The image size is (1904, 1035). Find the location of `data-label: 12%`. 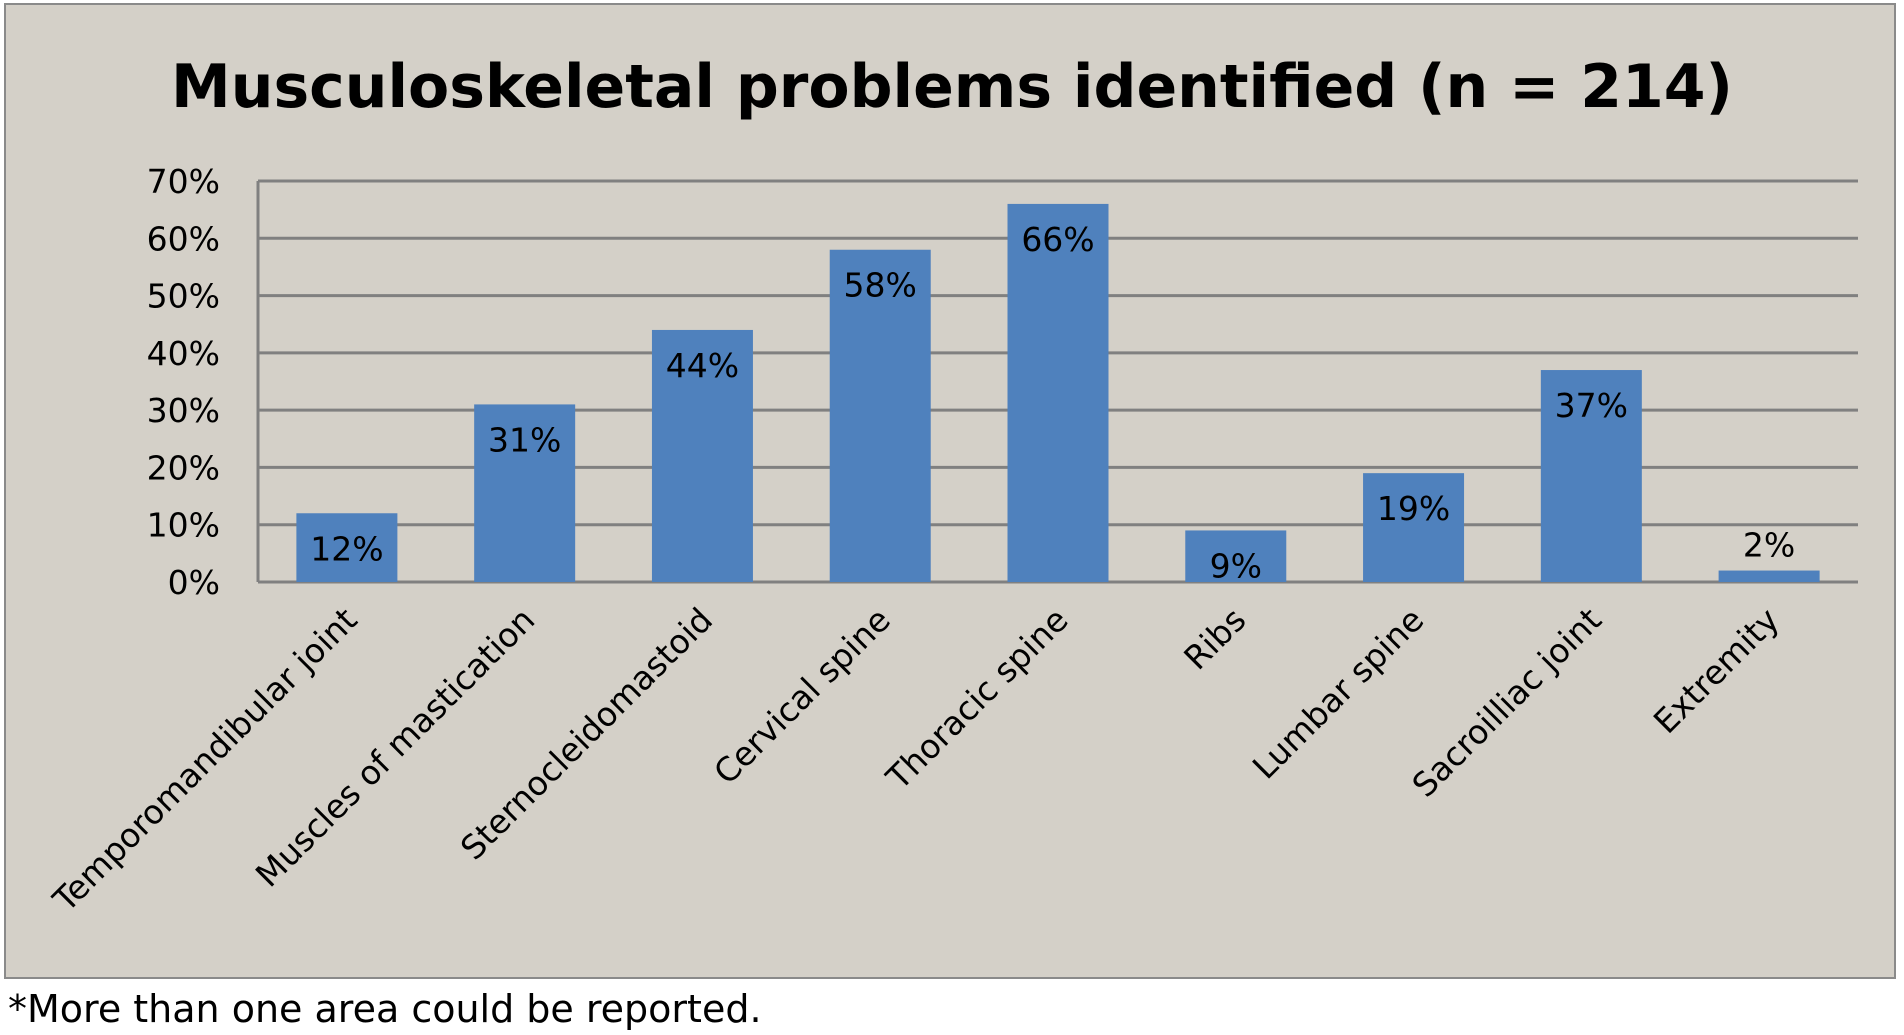

data-label: 12% is located at coordinates (346, 548).